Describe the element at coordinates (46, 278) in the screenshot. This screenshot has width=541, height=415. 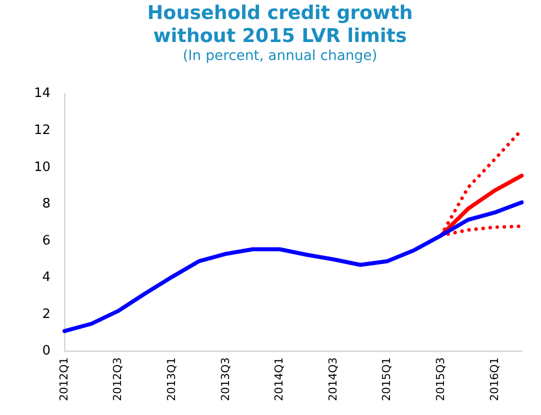
I see `y-tick-label: 4` at that location.